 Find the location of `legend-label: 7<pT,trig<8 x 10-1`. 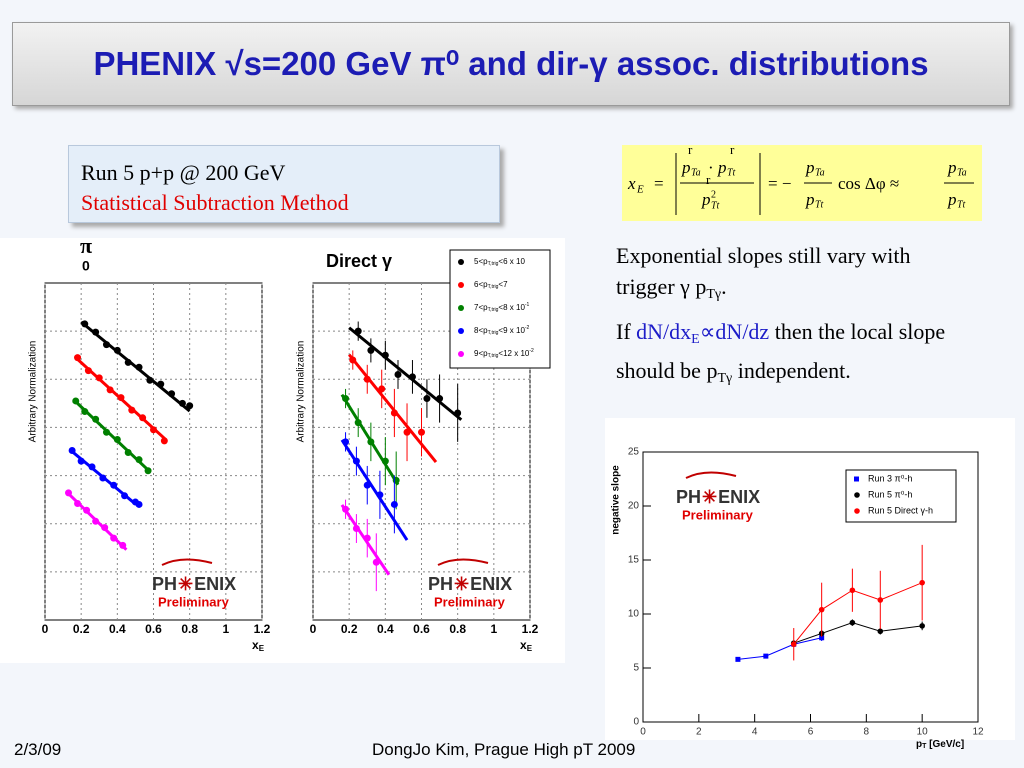

legend-label: 7<pT,trig<8 x 10-1 is located at coordinates (502, 307).